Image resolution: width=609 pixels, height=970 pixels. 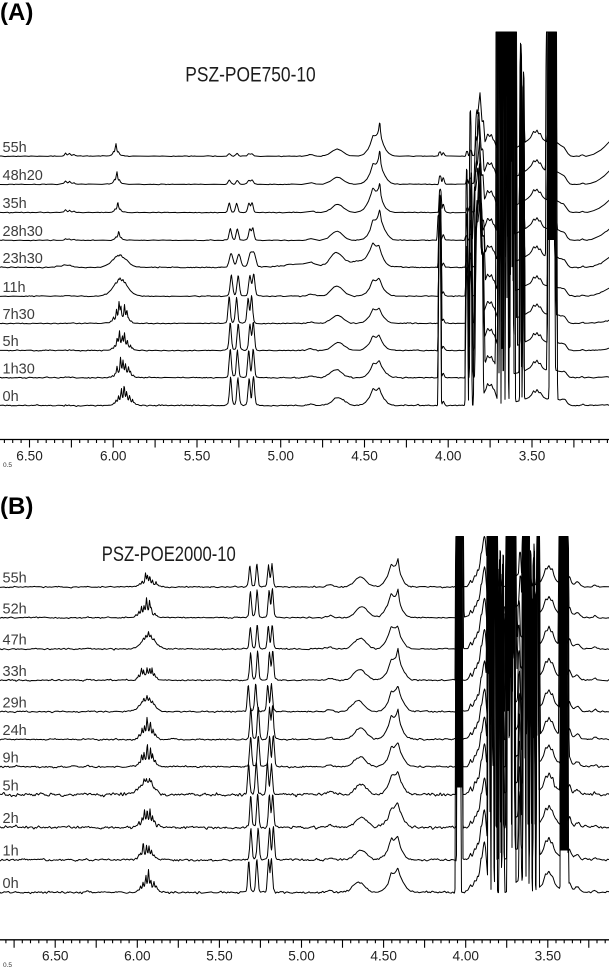 What do you see at coordinates (250, 74) in the screenshot?
I see `svg-text: PSZ-POE750-10` at bounding box center [250, 74].